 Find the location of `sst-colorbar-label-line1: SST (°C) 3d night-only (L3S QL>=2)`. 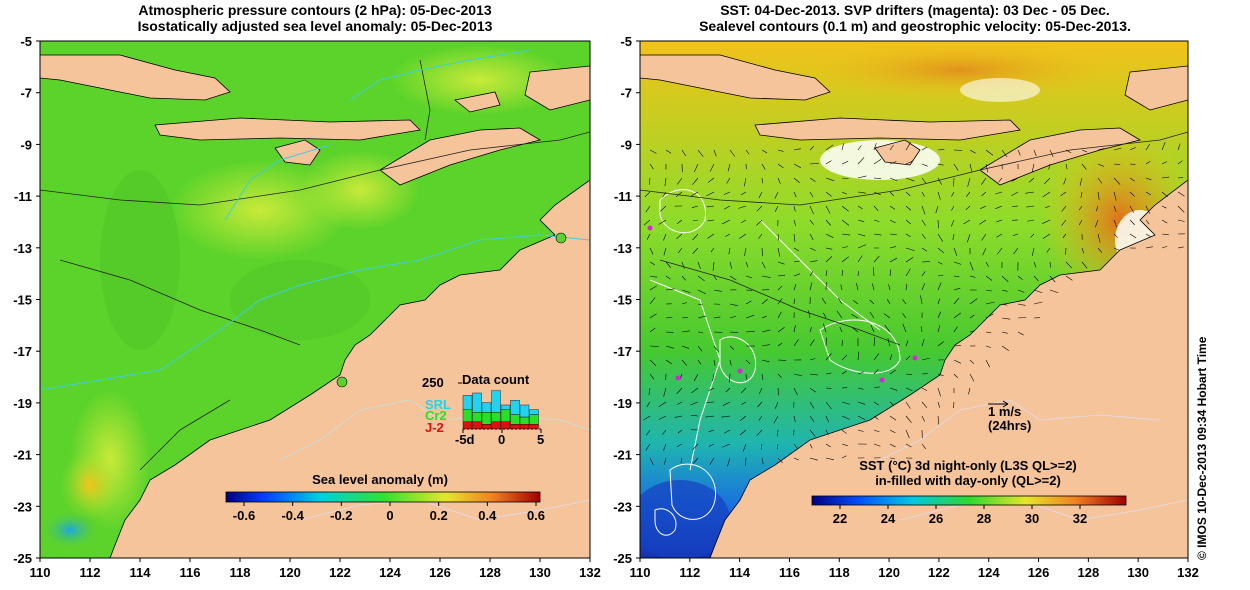

sst-colorbar-label-line1: SST (°C) 3d night-only (L3S QL>=2) is located at coordinates (968, 465).